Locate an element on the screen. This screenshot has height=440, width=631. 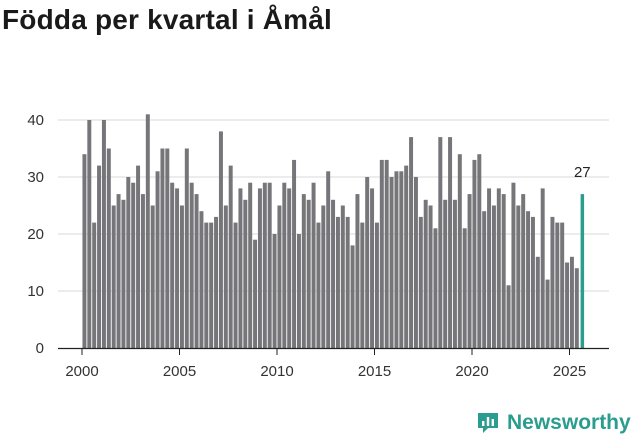
x-tick-label: 2005 is located at coordinates (179, 371).